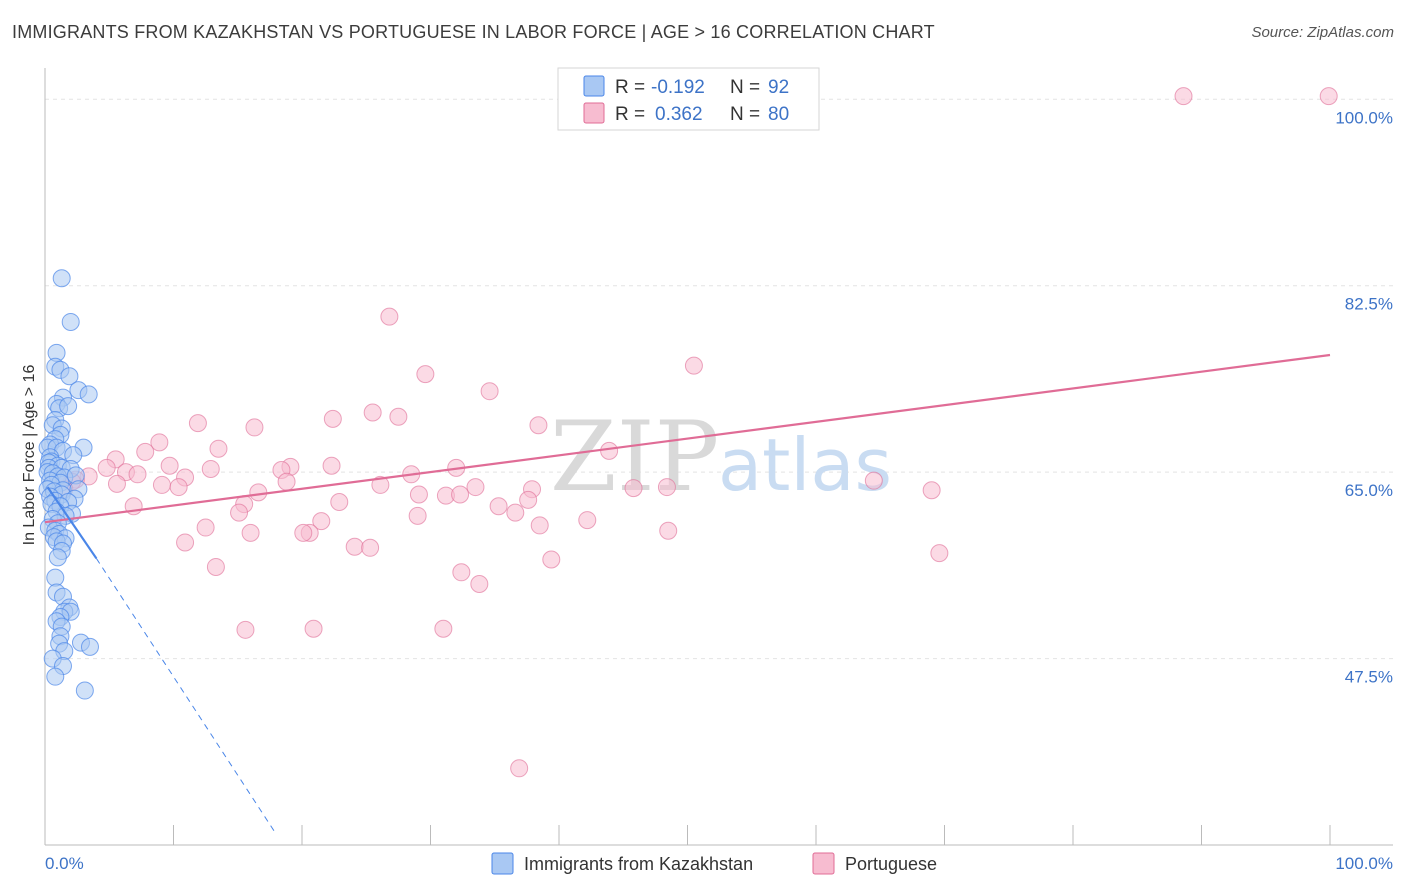 The height and width of the screenshot is (892, 1406). I want to click on legend-n-value-2: 80, so click(778, 114).